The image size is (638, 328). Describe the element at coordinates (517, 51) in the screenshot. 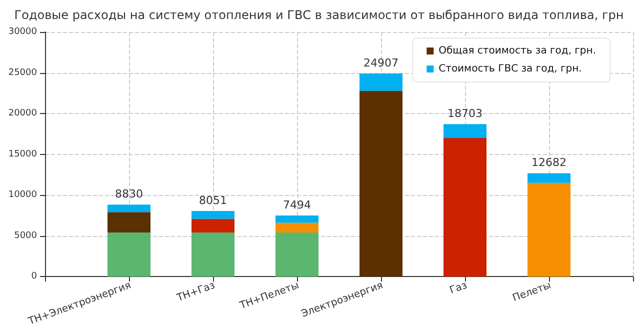

I see `legend-label: Общая стоимость за год, грн.` at that location.